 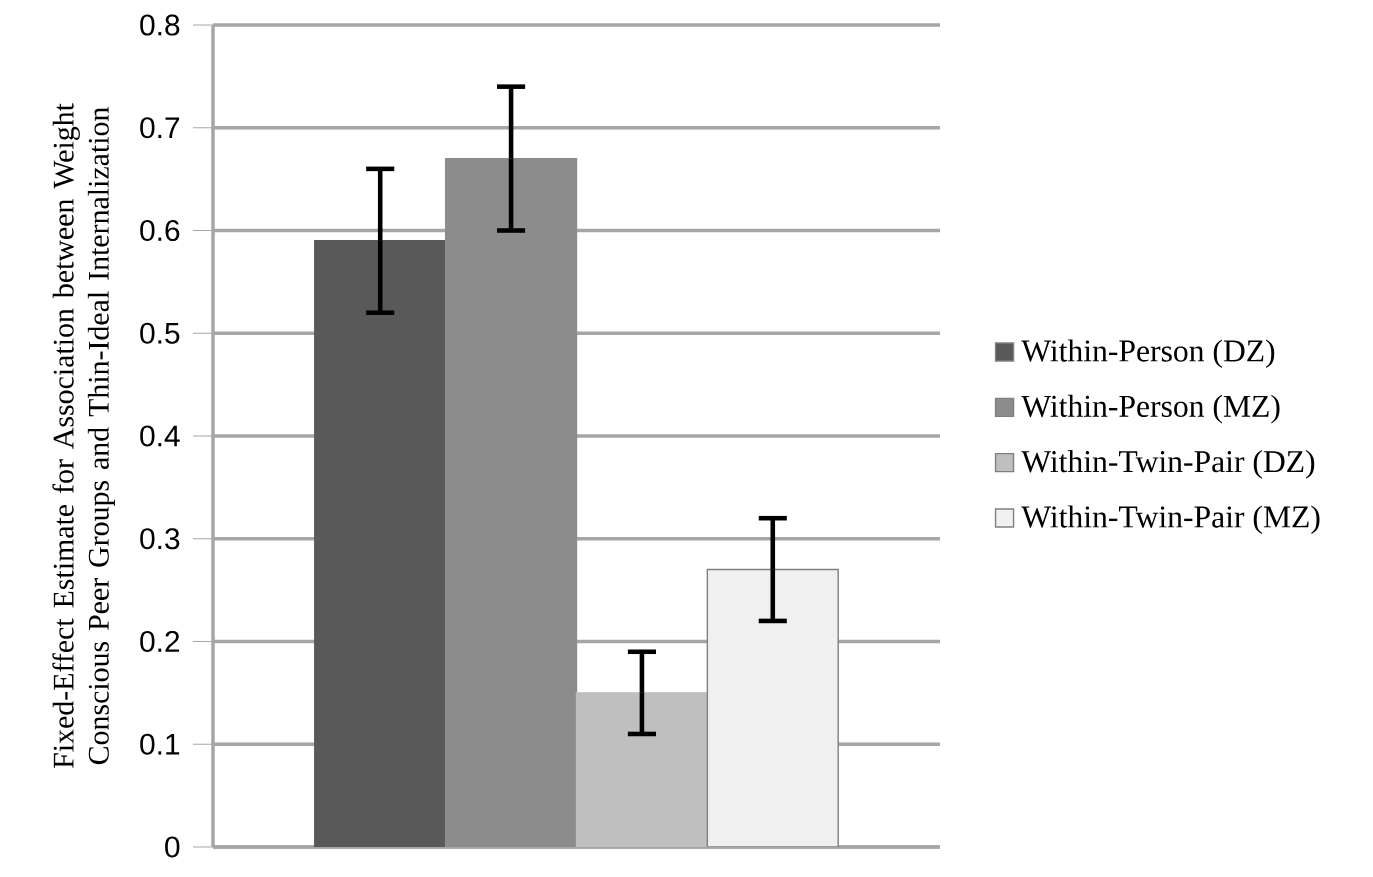 What do you see at coordinates (160, 25) in the screenshot?
I see `y-tick-label: 0.8` at bounding box center [160, 25].